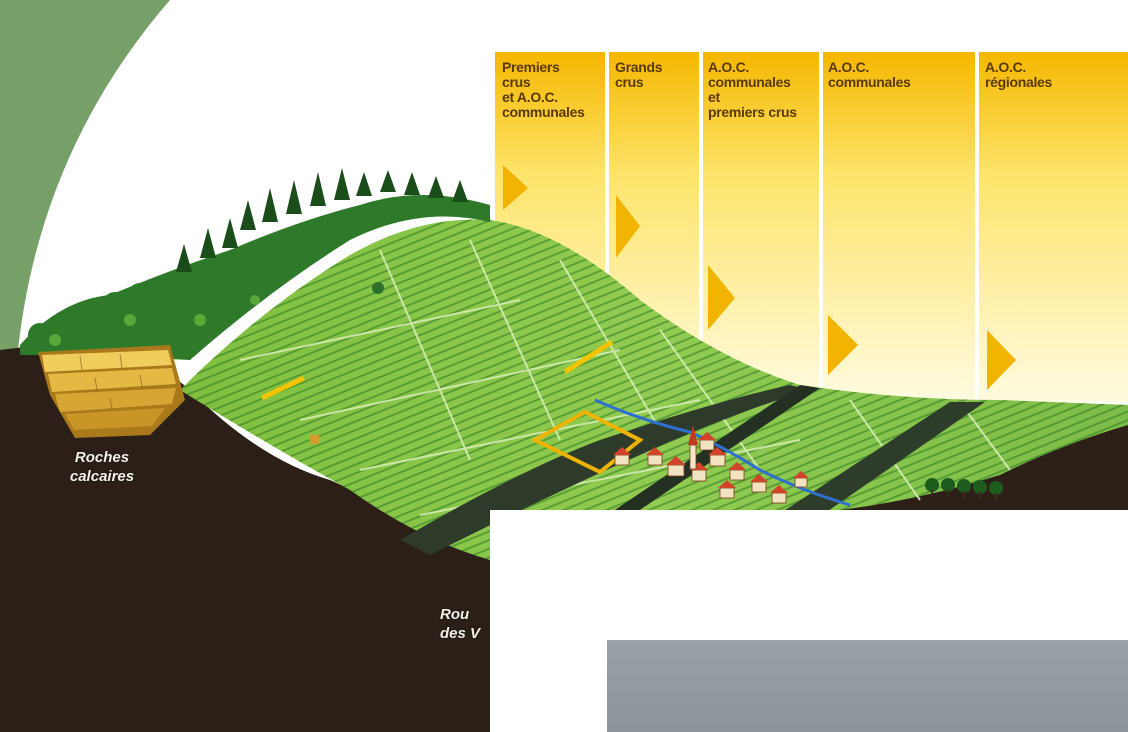  I want to click on grand-cru-parcels, so click(452, 407).